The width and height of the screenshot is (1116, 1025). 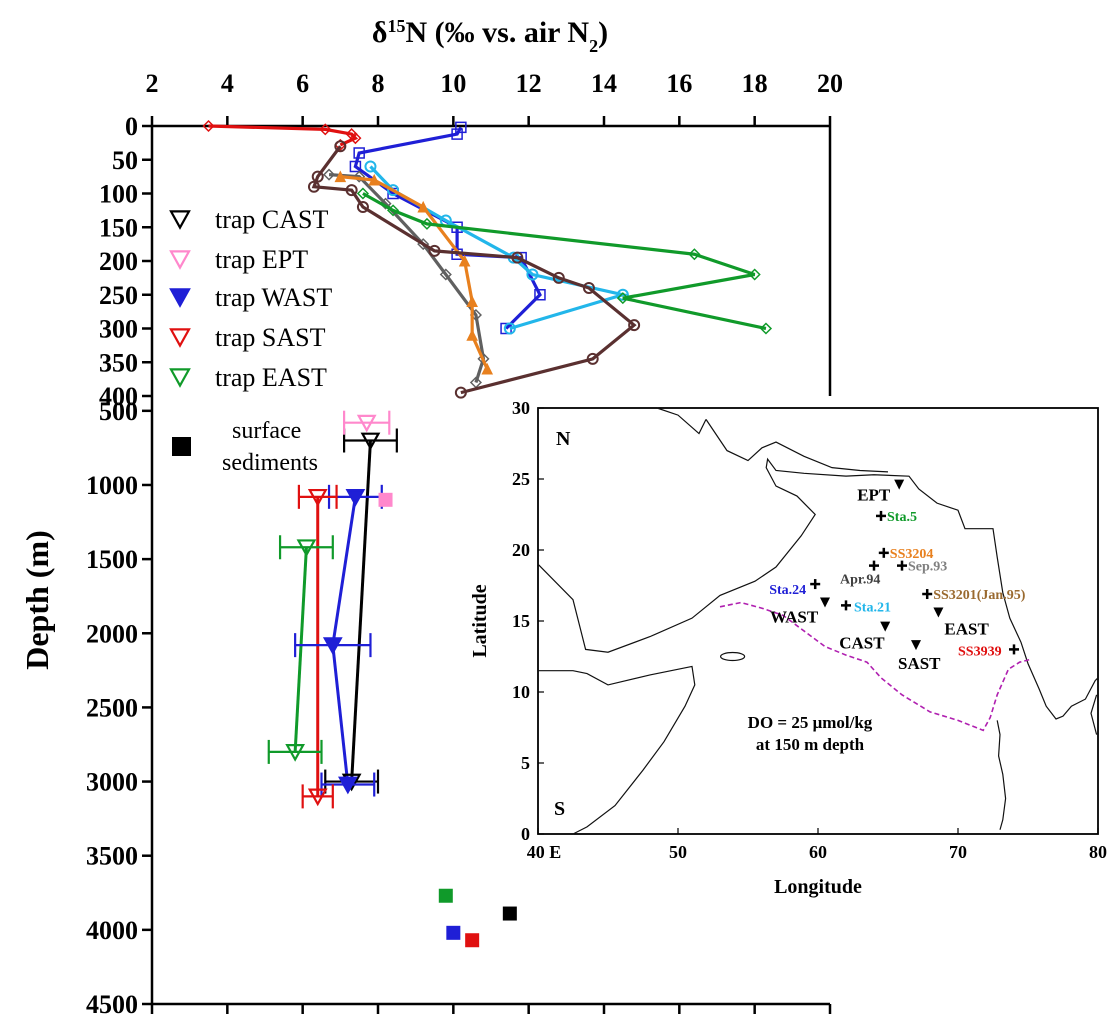 I want to click on map-station-label: SS3204, so click(x=912, y=554).